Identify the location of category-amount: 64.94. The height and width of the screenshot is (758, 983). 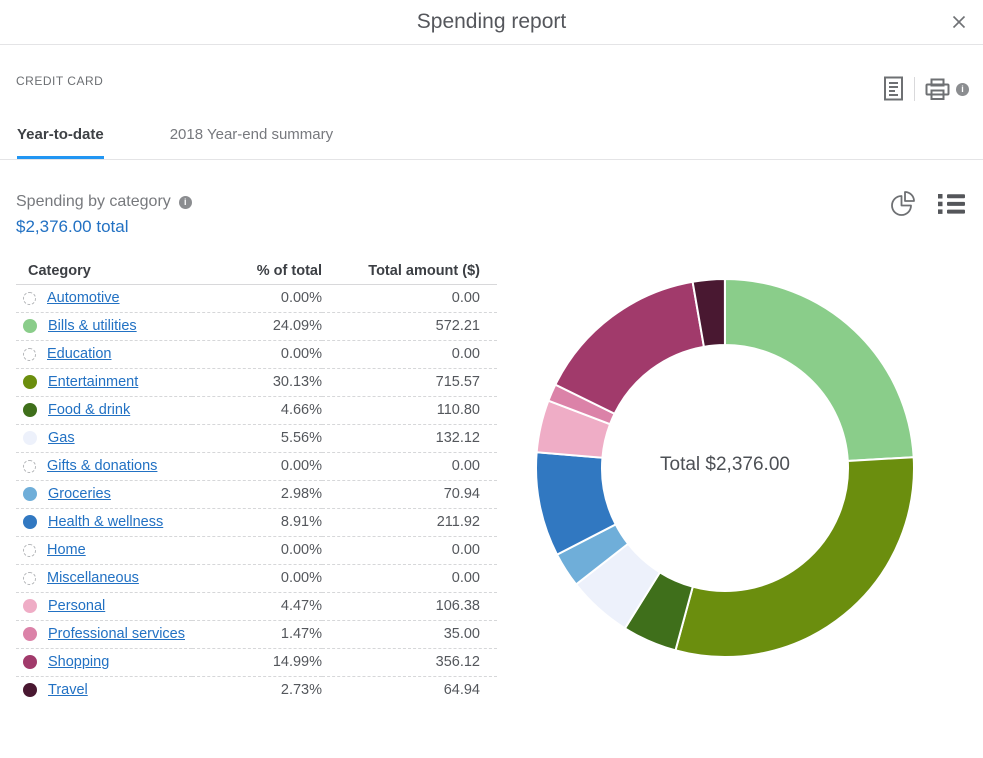
(461, 690).